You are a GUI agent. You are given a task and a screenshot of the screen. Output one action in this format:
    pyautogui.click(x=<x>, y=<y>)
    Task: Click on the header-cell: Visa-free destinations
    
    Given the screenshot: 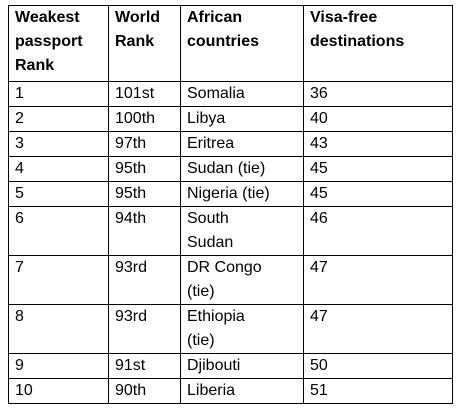 What is the action you would take?
    pyautogui.click(x=378, y=43)
    